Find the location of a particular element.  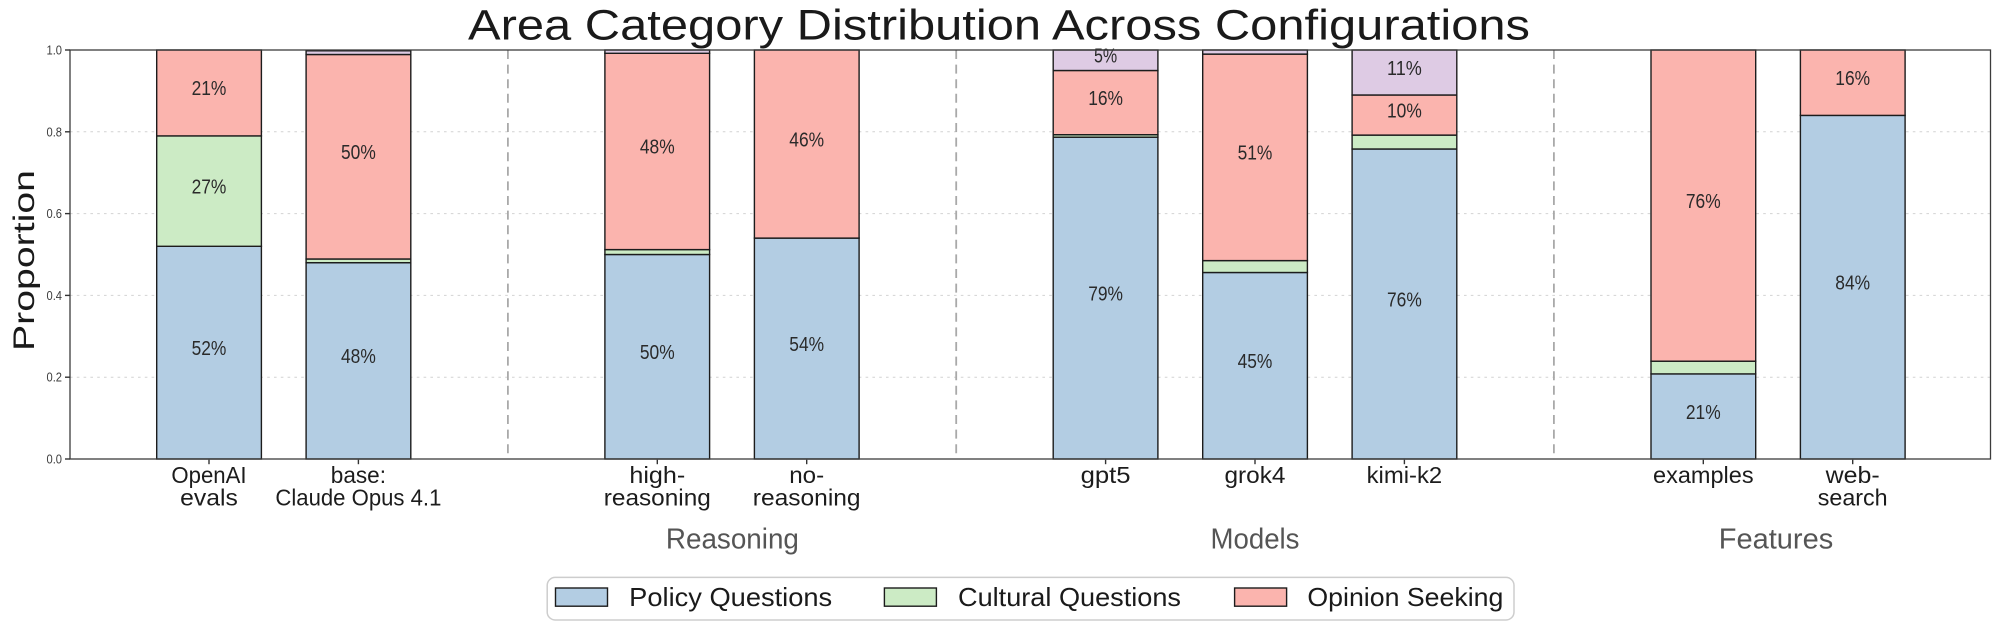

svg-text: 46% is located at coordinates (806, 140).